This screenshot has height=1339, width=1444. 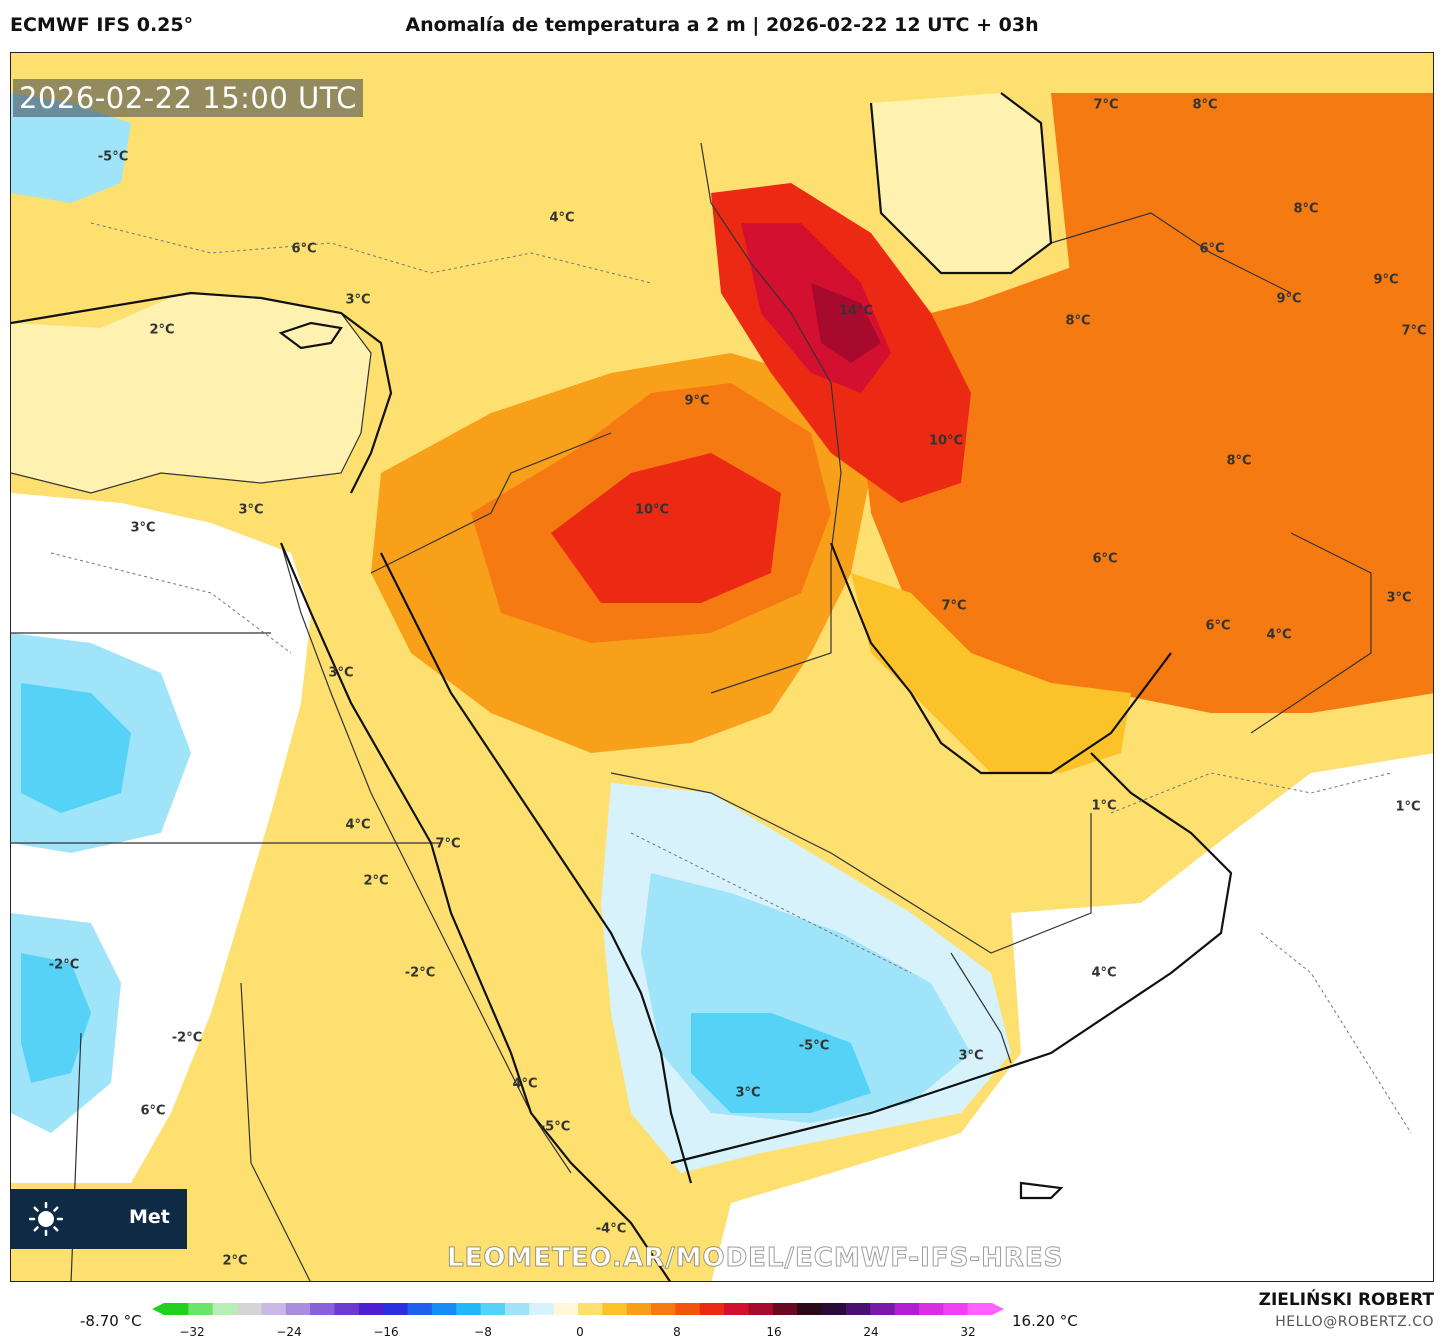 I want to click on colorbar-tick-label: −16, so click(x=386, y=1332).